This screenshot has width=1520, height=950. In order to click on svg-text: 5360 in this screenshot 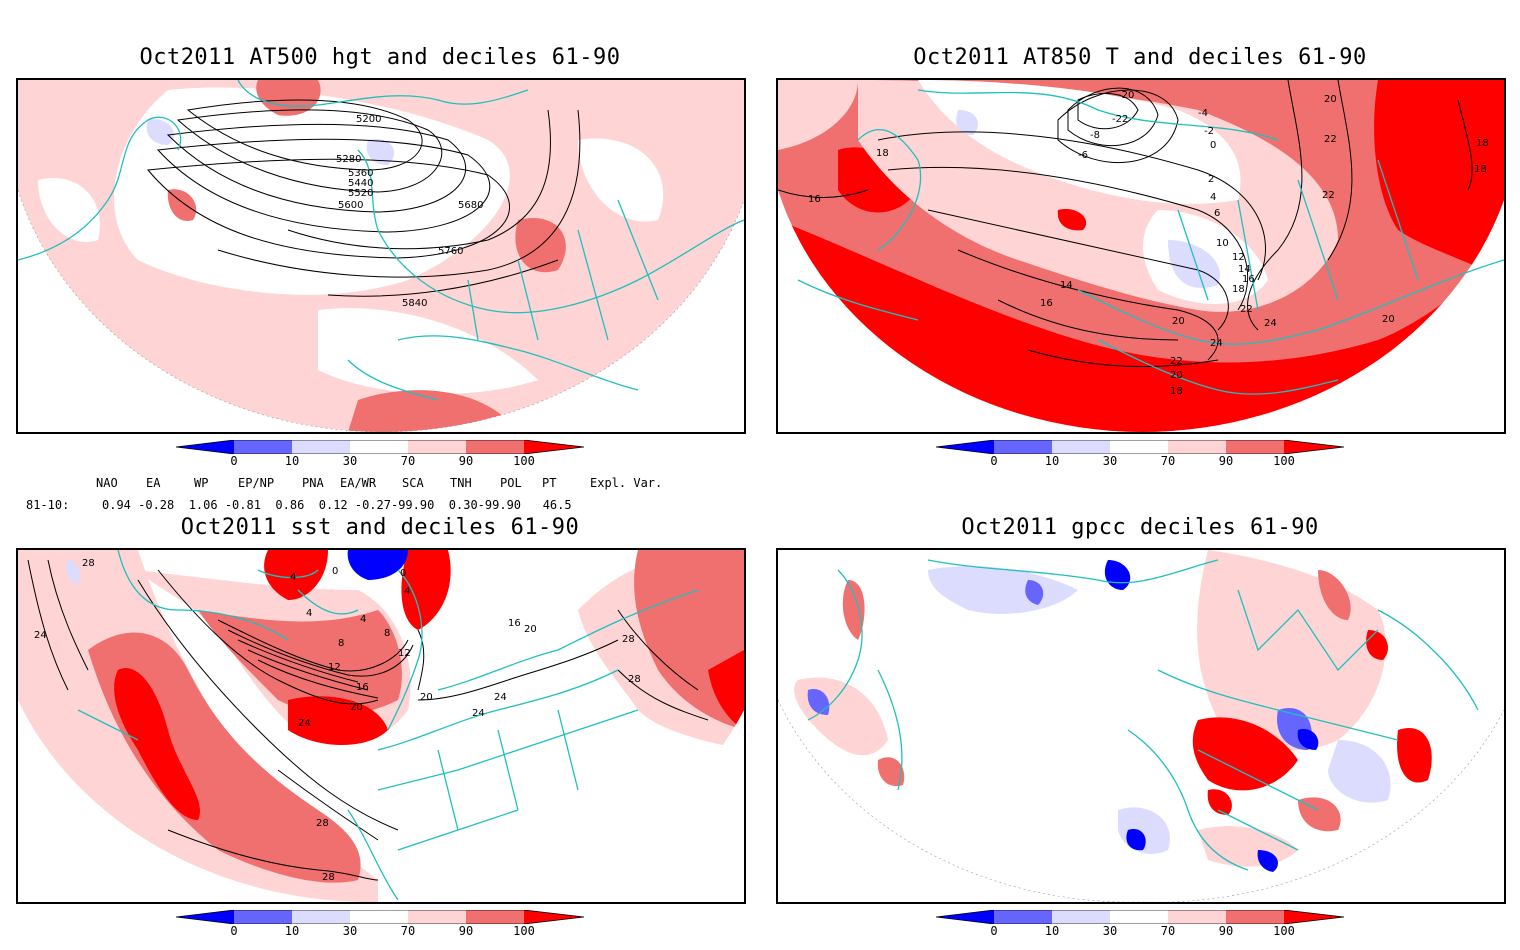, I will do `click(360, 173)`.